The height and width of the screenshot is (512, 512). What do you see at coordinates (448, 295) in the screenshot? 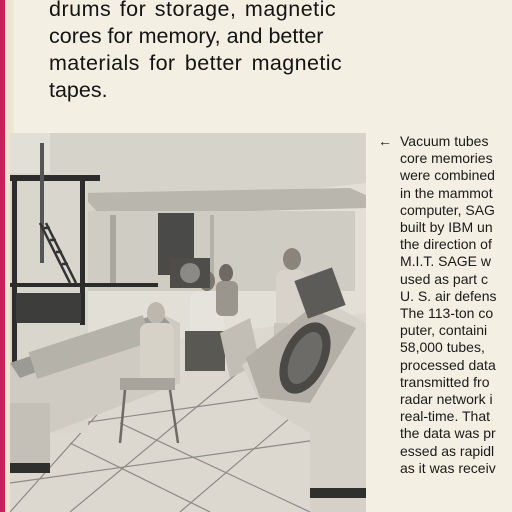
I see `caption-line: U. S. air defens` at bounding box center [448, 295].